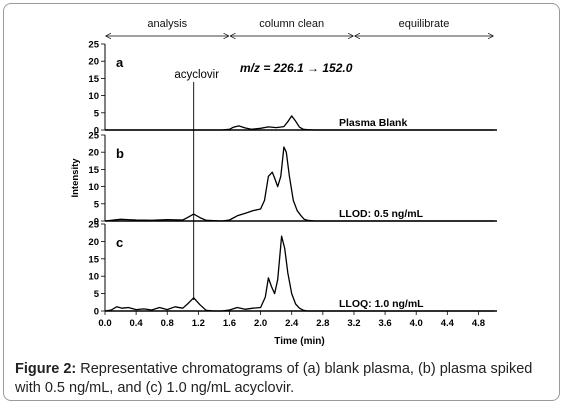 The width and height of the screenshot is (565, 406). What do you see at coordinates (93, 277) in the screenshot?
I see `y-tick-label-c-2: 10` at bounding box center [93, 277].